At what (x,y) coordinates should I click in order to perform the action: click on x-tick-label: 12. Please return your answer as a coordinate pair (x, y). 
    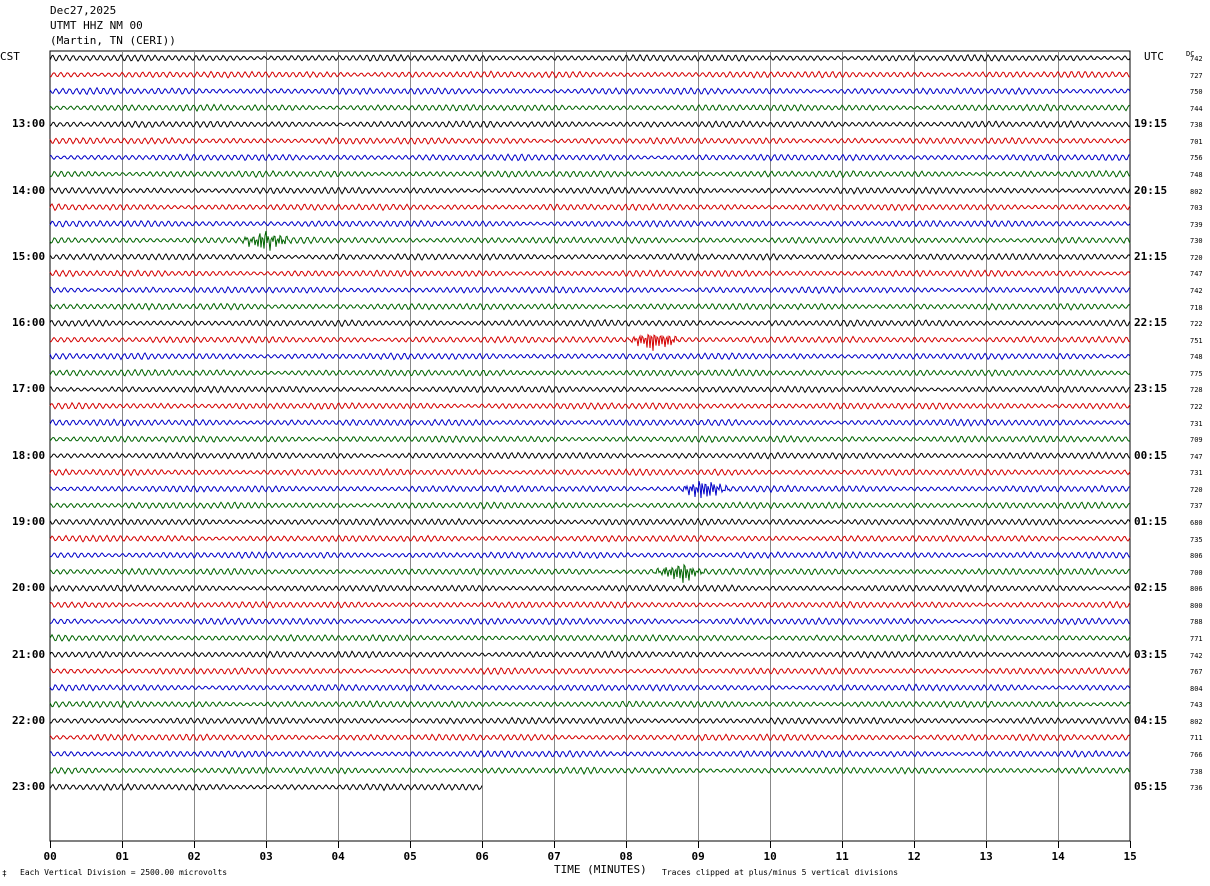
    Looking at the image, I should click on (914, 856).